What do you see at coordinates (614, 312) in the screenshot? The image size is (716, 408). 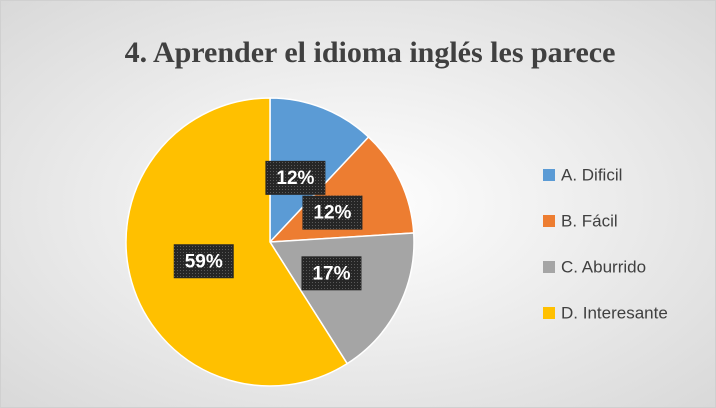 I see `legend-text: D. Interesante` at bounding box center [614, 312].